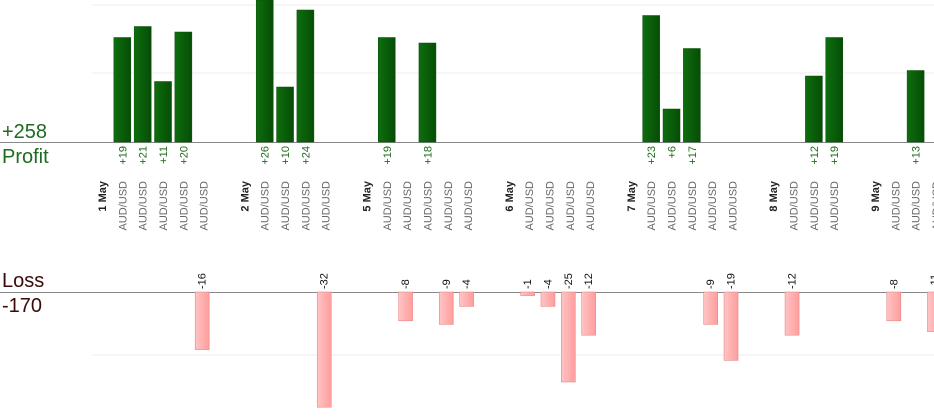  Describe the element at coordinates (25, 157) in the screenshot. I see `profit-label: Profit` at that location.